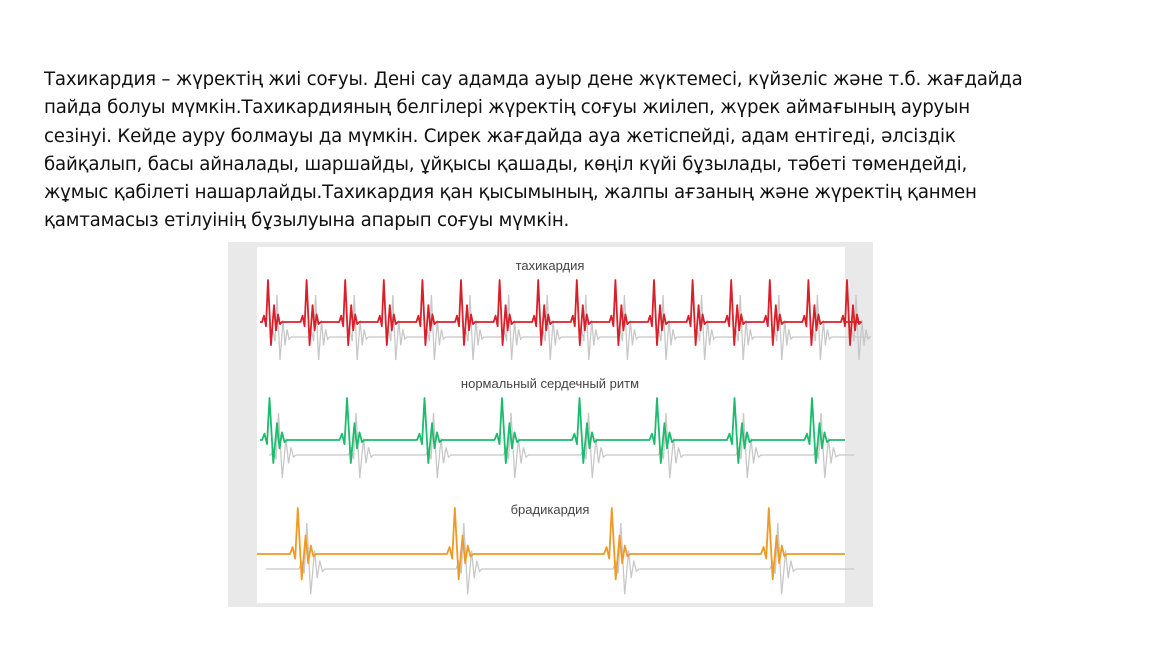 The width and height of the screenshot is (1152, 648). Describe the element at coordinates (550, 265) in the screenshot. I see `label-tachycardia: тахикардия` at that location.